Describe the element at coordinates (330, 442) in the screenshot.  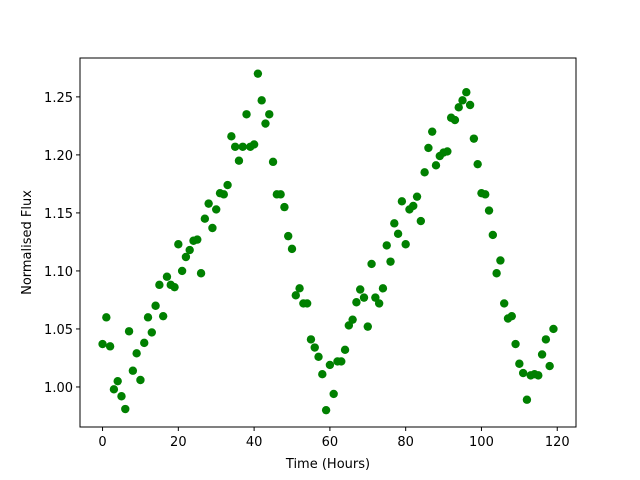
I see `x-tick-label: 60` at that location.